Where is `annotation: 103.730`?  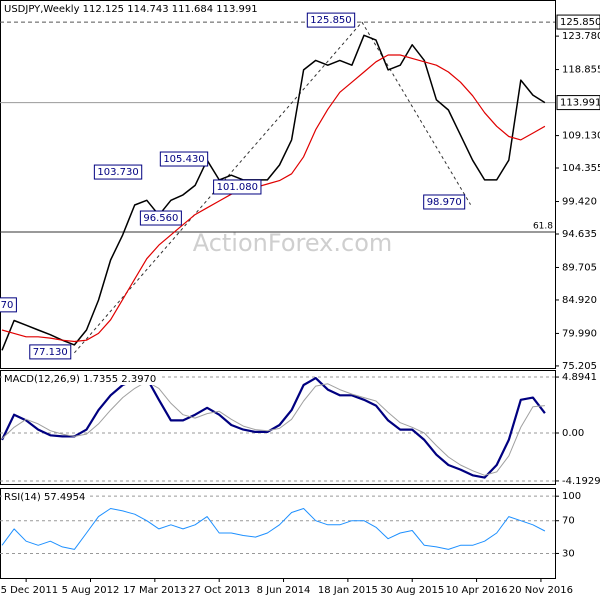 annotation: 103.730 is located at coordinates (118, 172).